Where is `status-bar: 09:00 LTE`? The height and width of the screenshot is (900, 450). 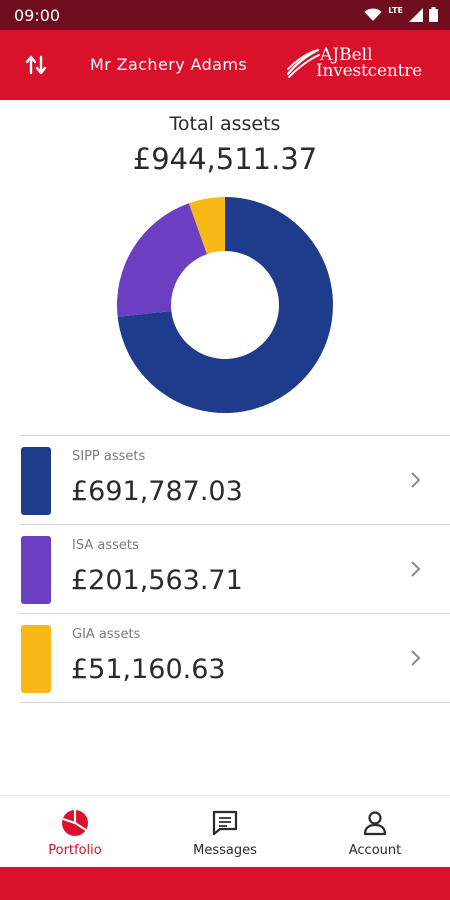
status-bar: 09:00 LTE is located at coordinates (225, 15).